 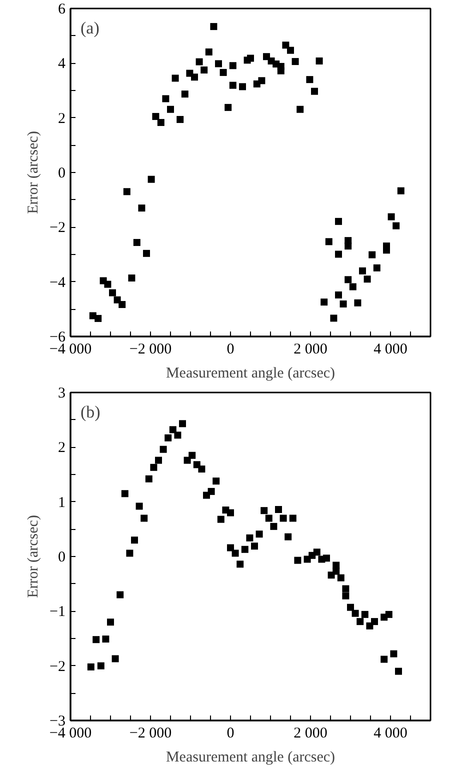 I want to click on annotation: (a), so click(x=90, y=28).